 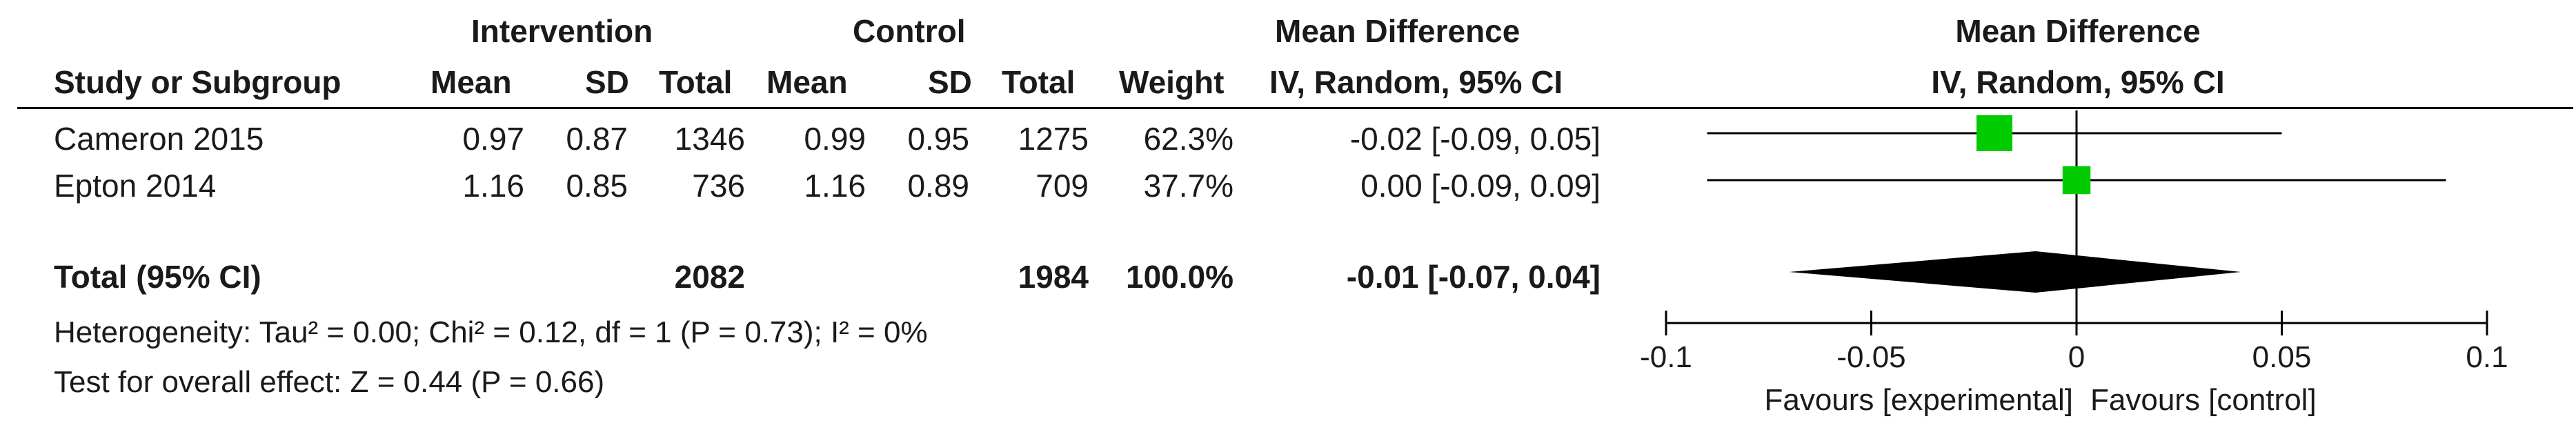 I want to click on total-weight: 100.0%, so click(x=1179, y=277).